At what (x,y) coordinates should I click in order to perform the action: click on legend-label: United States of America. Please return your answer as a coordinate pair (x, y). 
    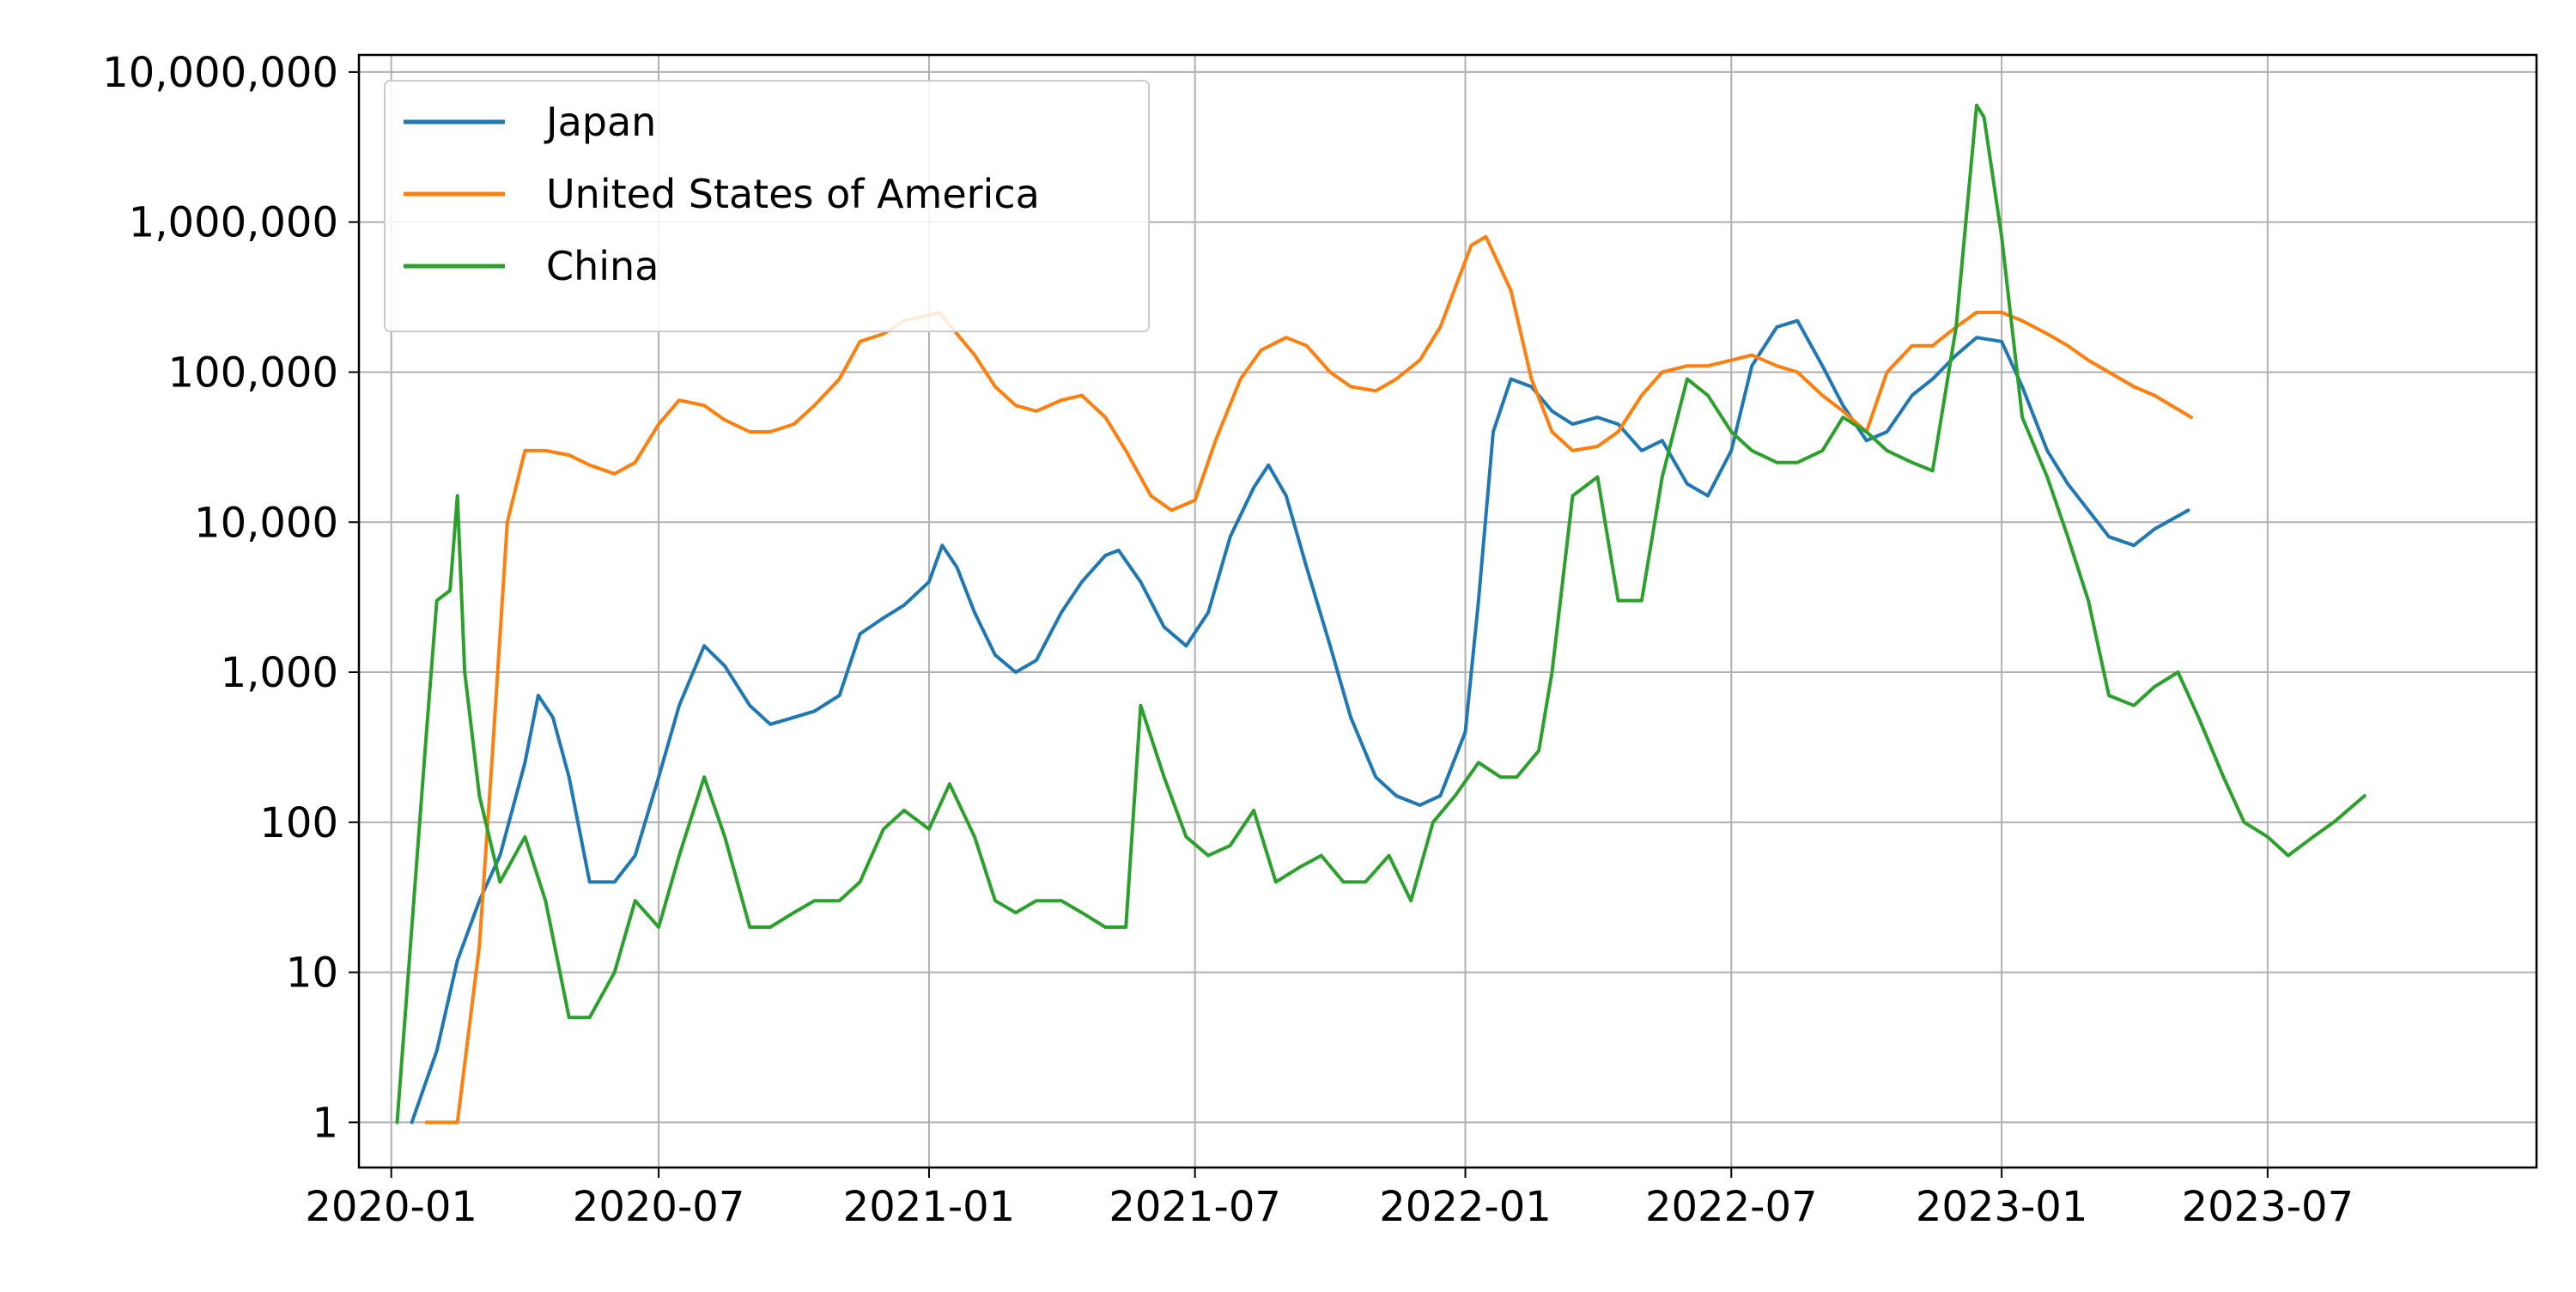
    Looking at the image, I should click on (793, 194).